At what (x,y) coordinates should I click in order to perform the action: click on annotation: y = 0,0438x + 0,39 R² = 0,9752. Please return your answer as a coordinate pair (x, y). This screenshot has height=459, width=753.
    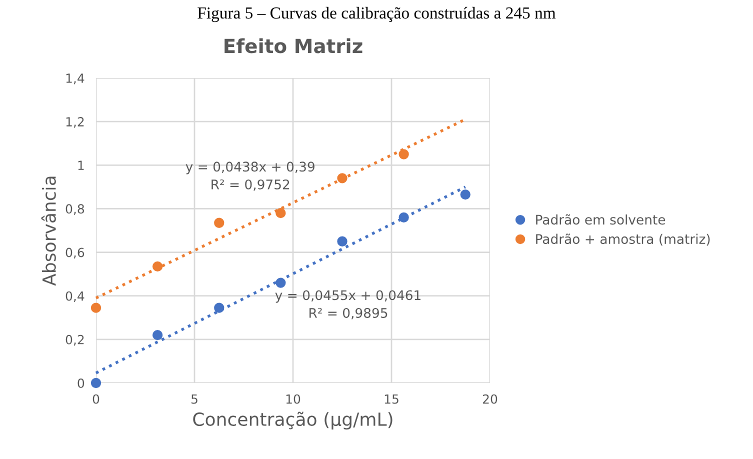
    Looking at the image, I should click on (250, 176).